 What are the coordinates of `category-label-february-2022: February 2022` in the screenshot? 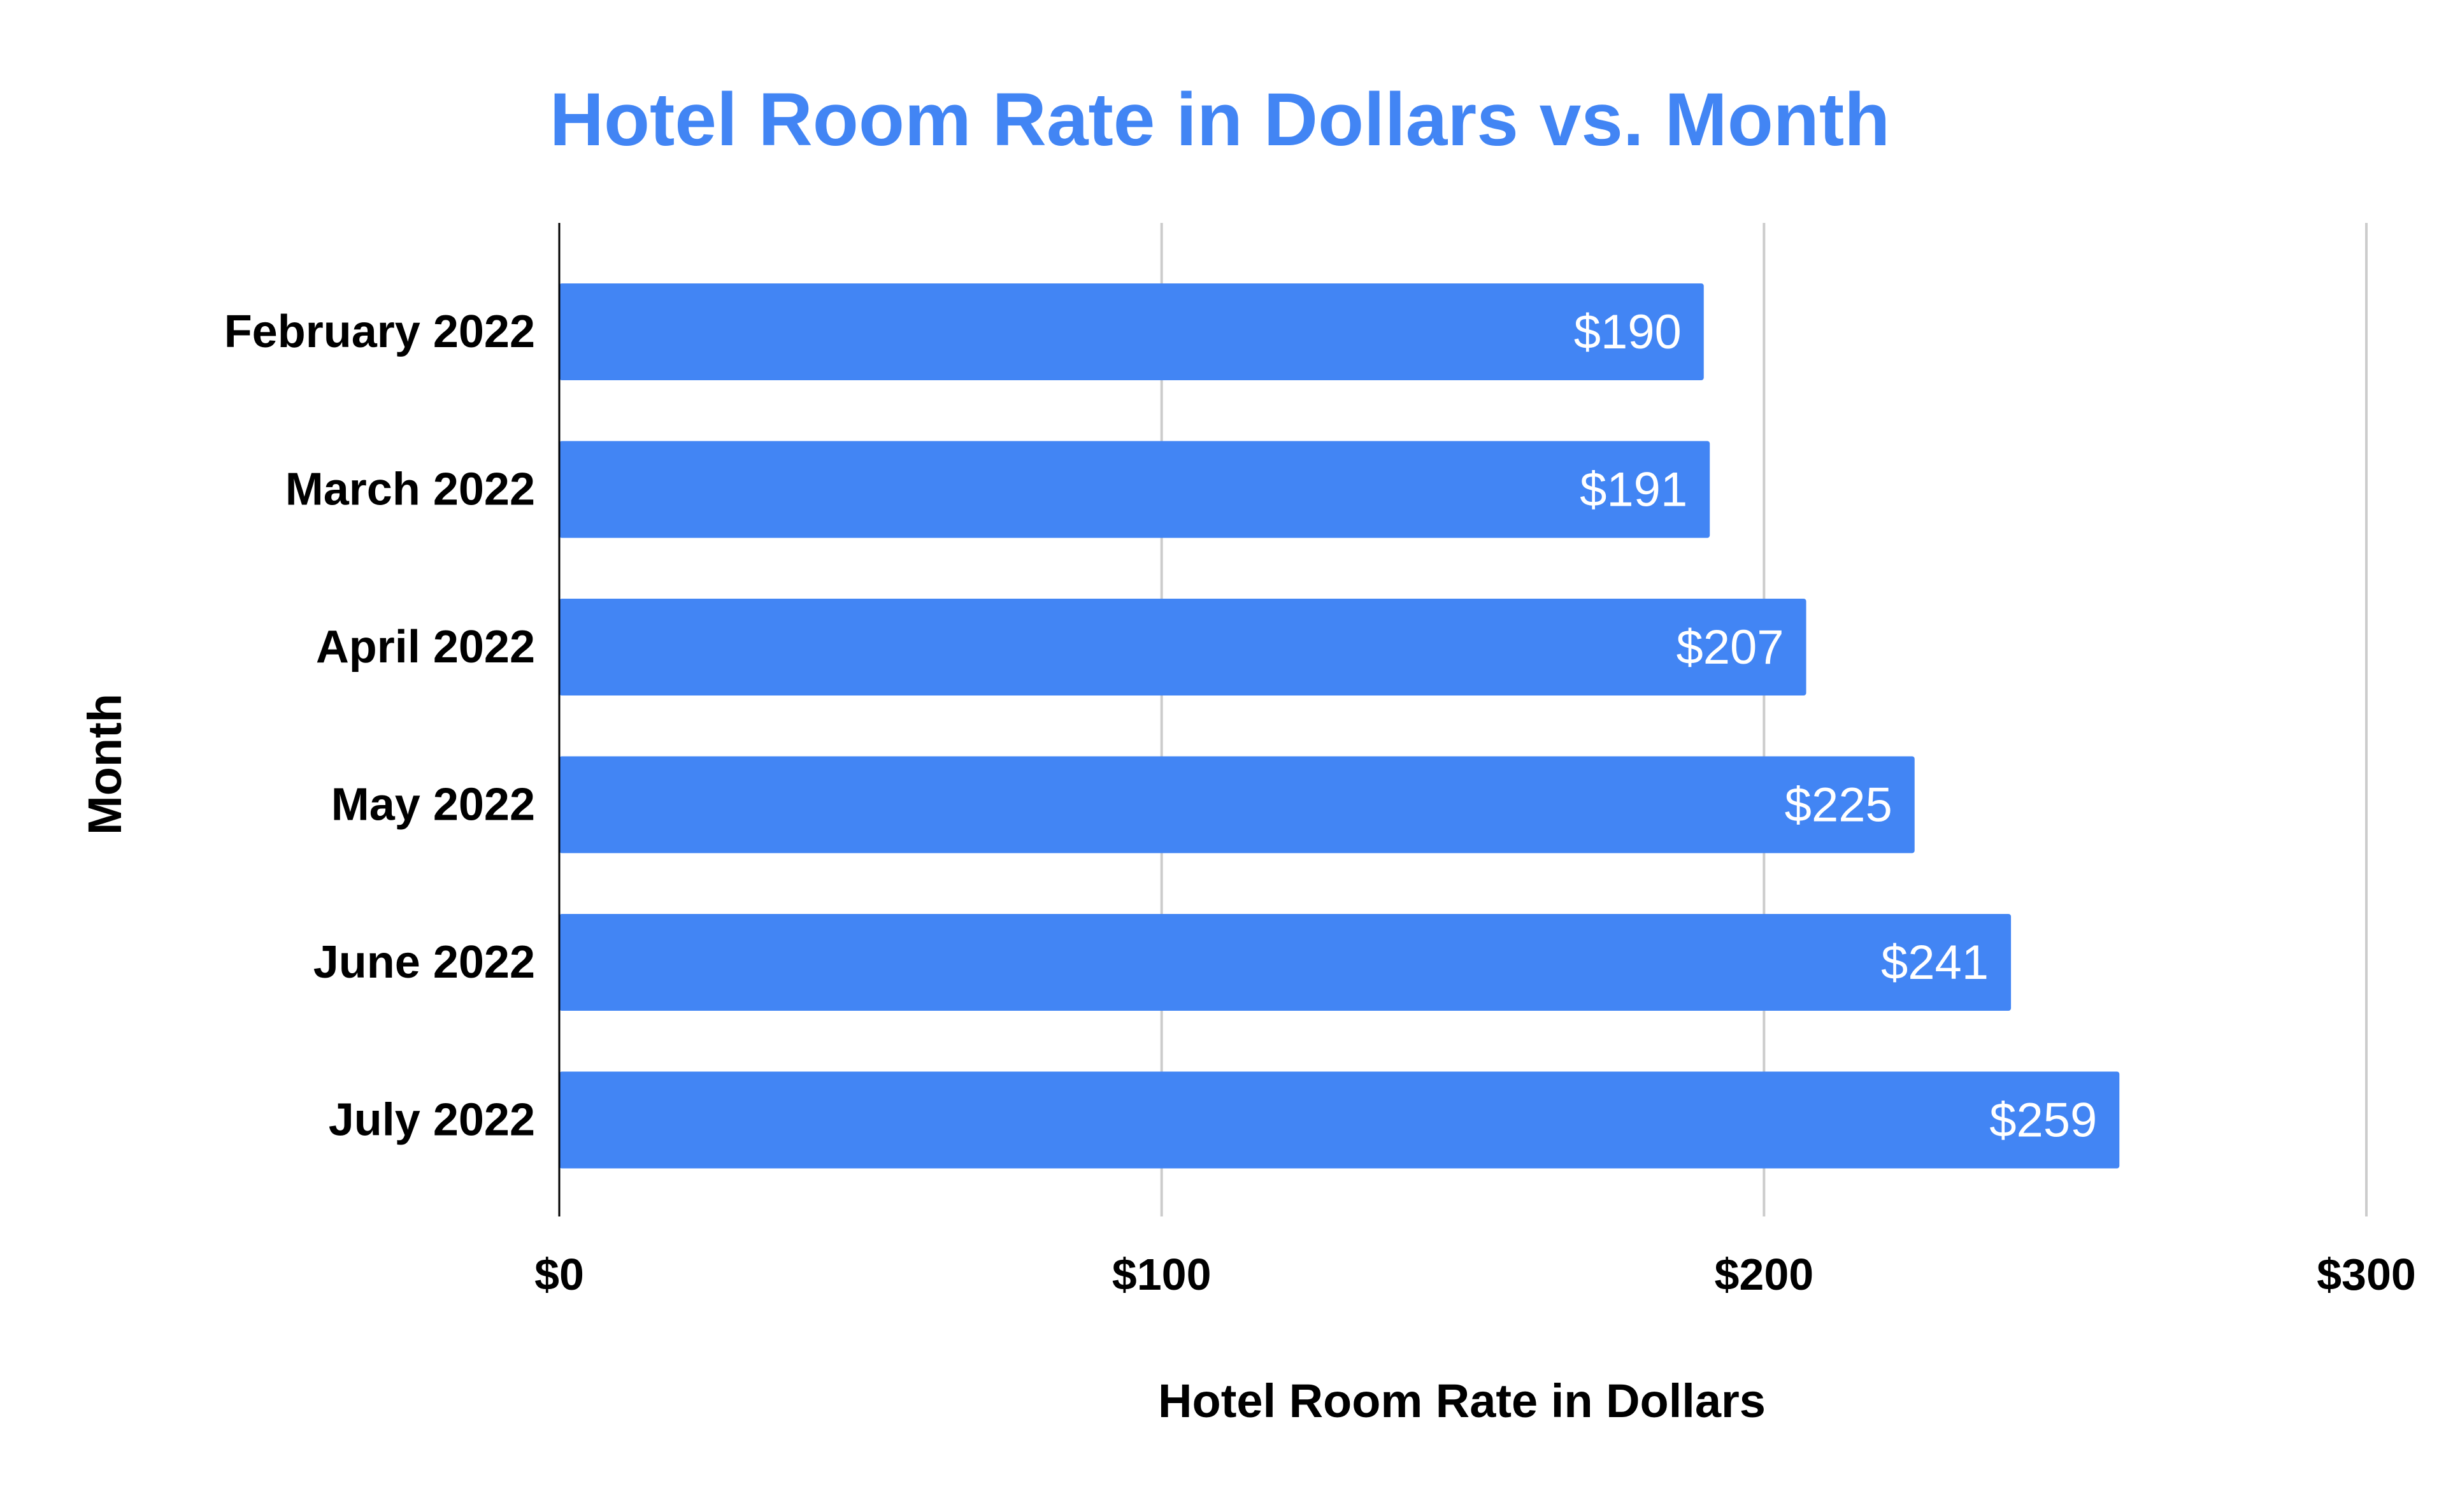 It's located at (380, 331).